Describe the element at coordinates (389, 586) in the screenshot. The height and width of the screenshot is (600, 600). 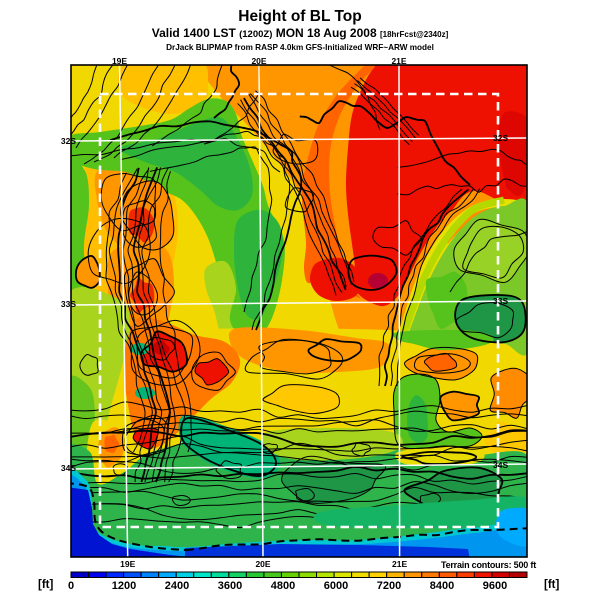
I see `svg-text: 7200` at that location.